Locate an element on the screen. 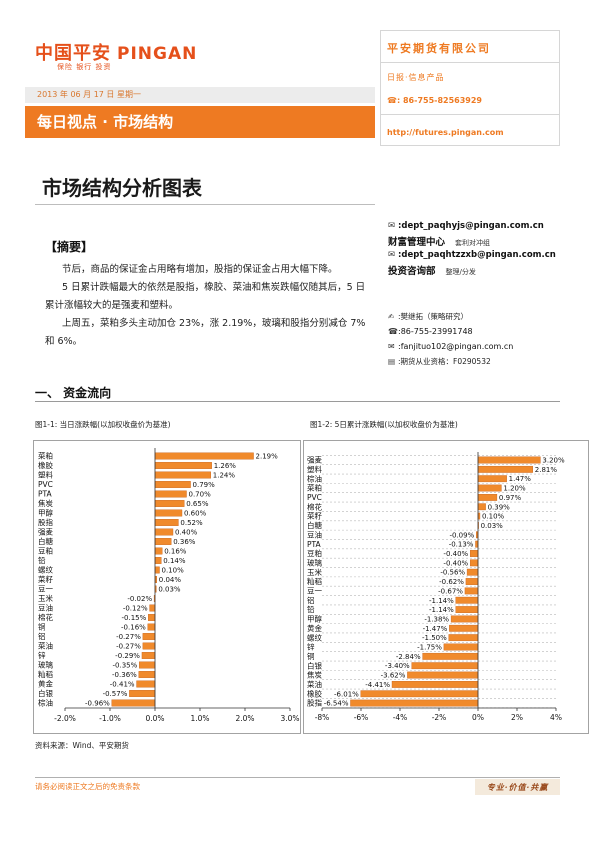  company-url-row: http://futures.pingan.com is located at coordinates (470, 130).